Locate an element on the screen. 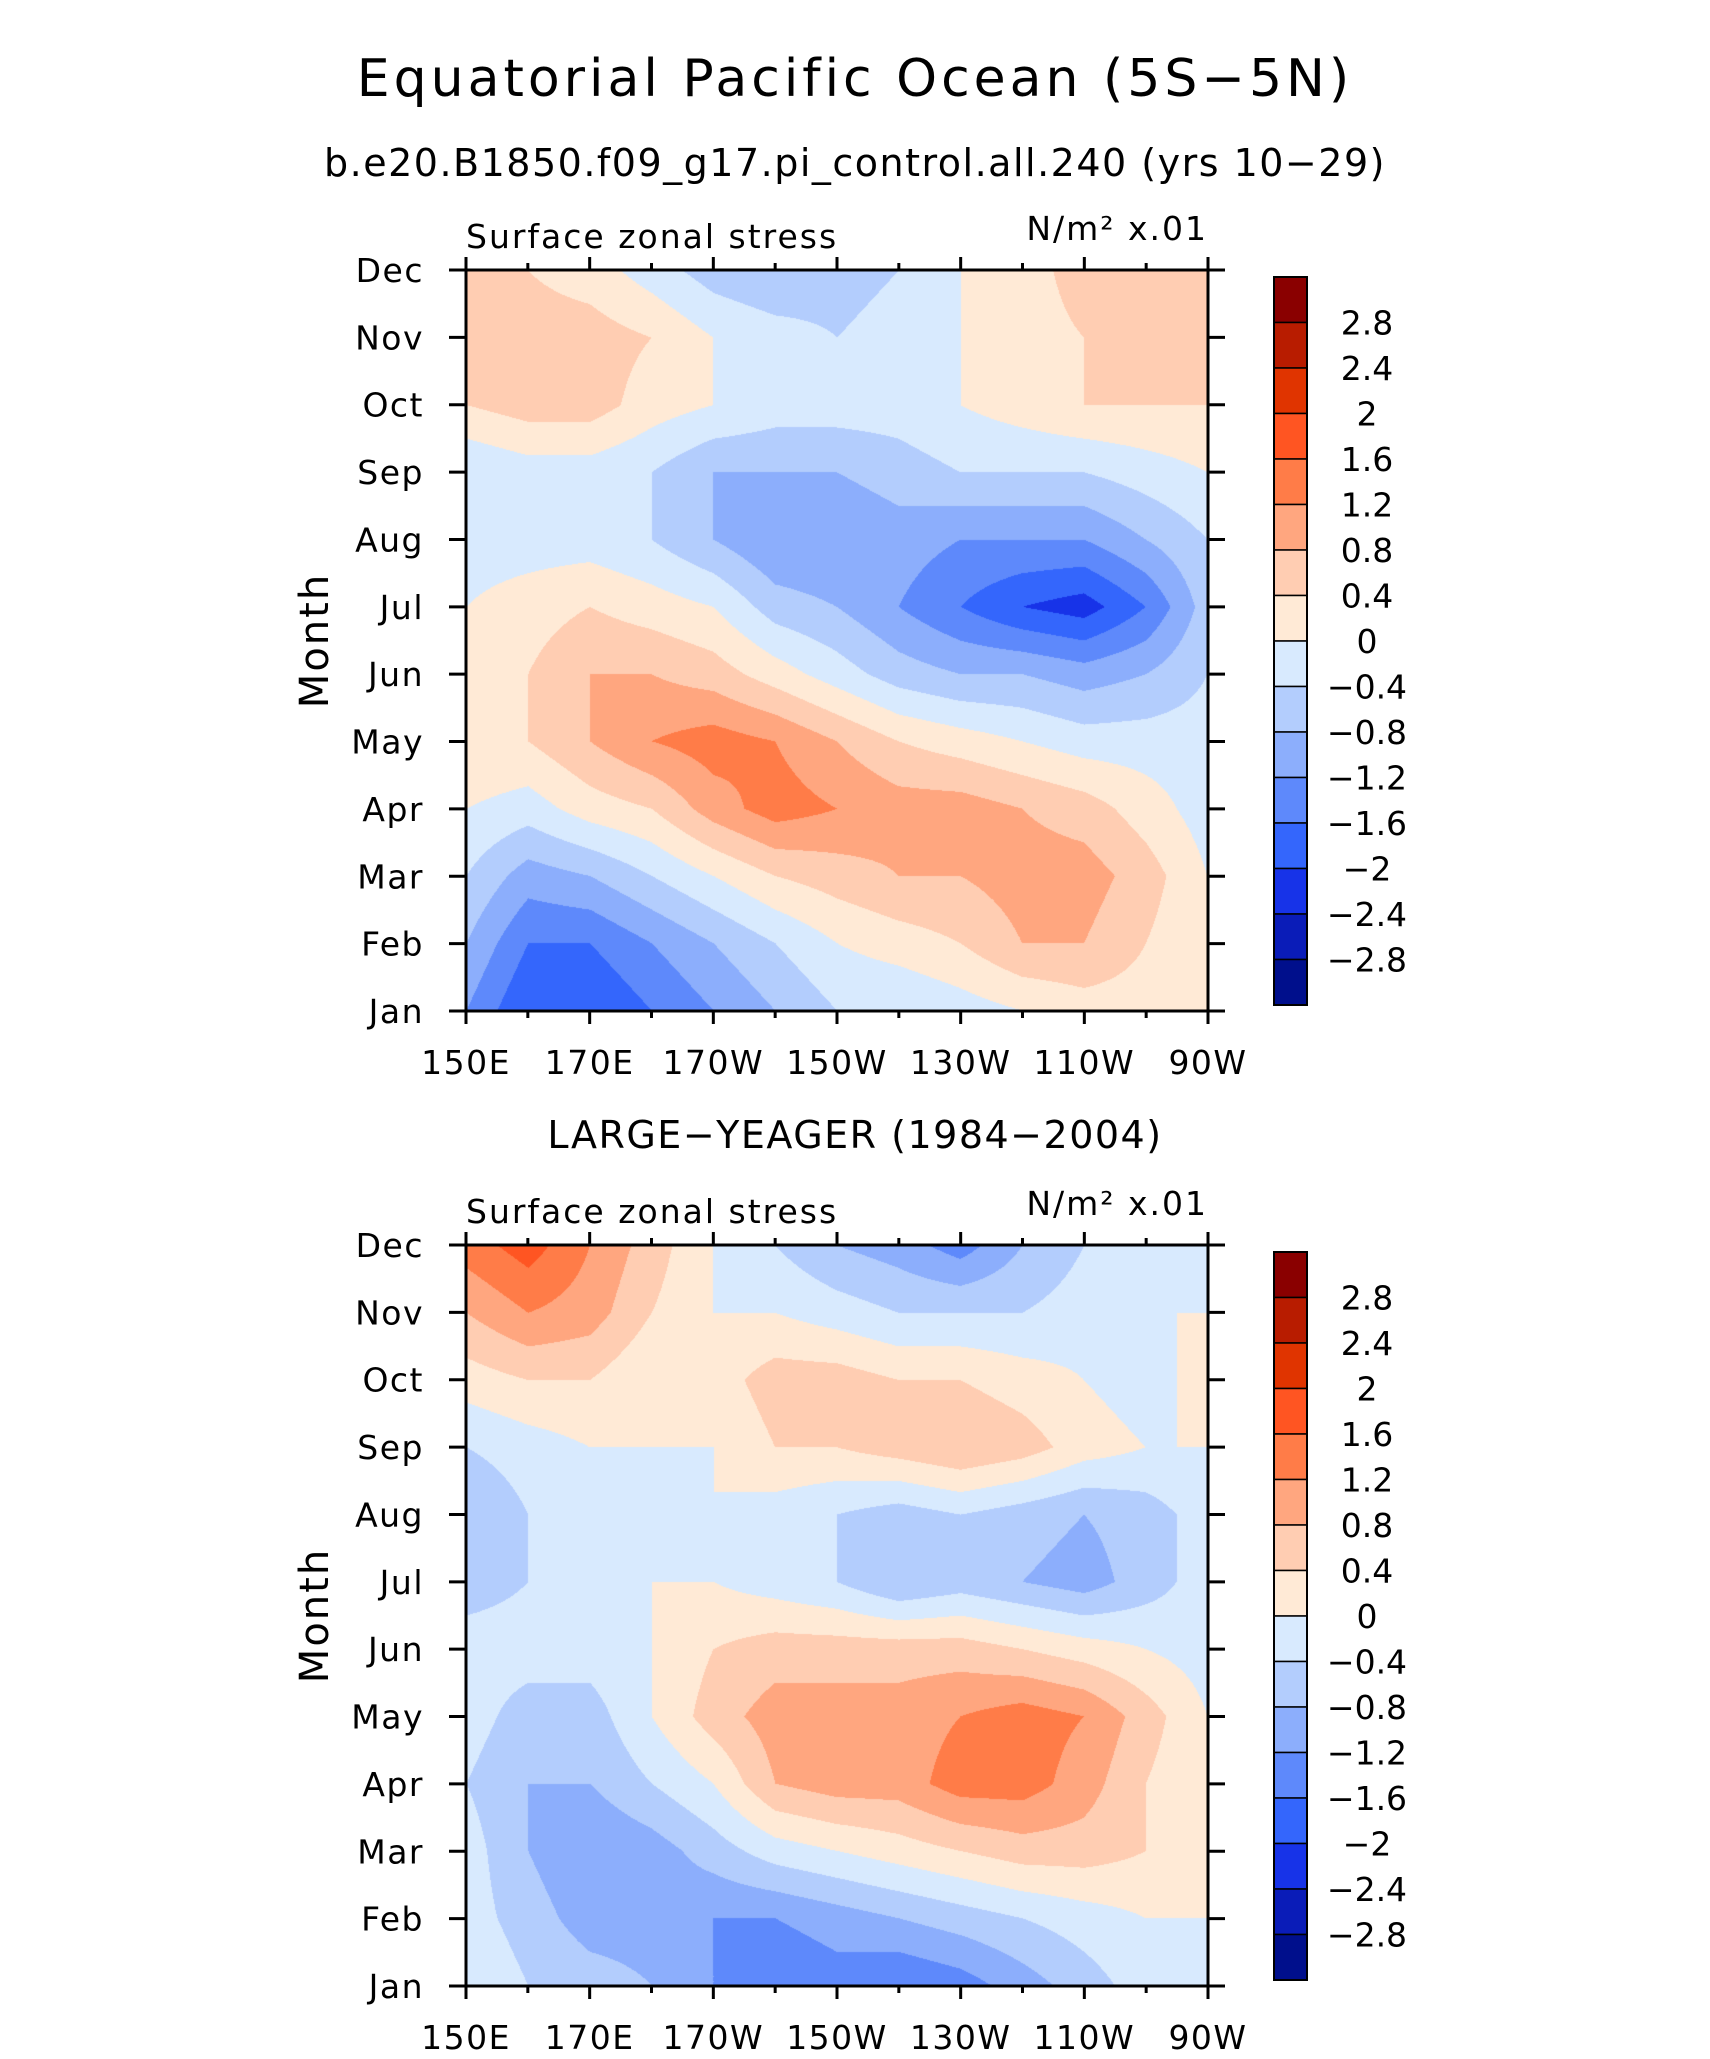 This screenshot has height=2059, width=1710. y-tick-label: Aug is located at coordinates (389, 539).